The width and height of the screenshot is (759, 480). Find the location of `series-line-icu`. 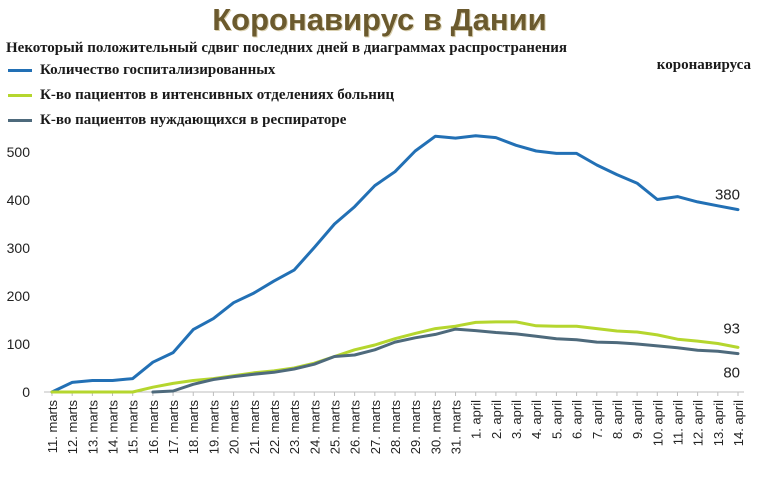

series-line-icu is located at coordinates (395, 357).